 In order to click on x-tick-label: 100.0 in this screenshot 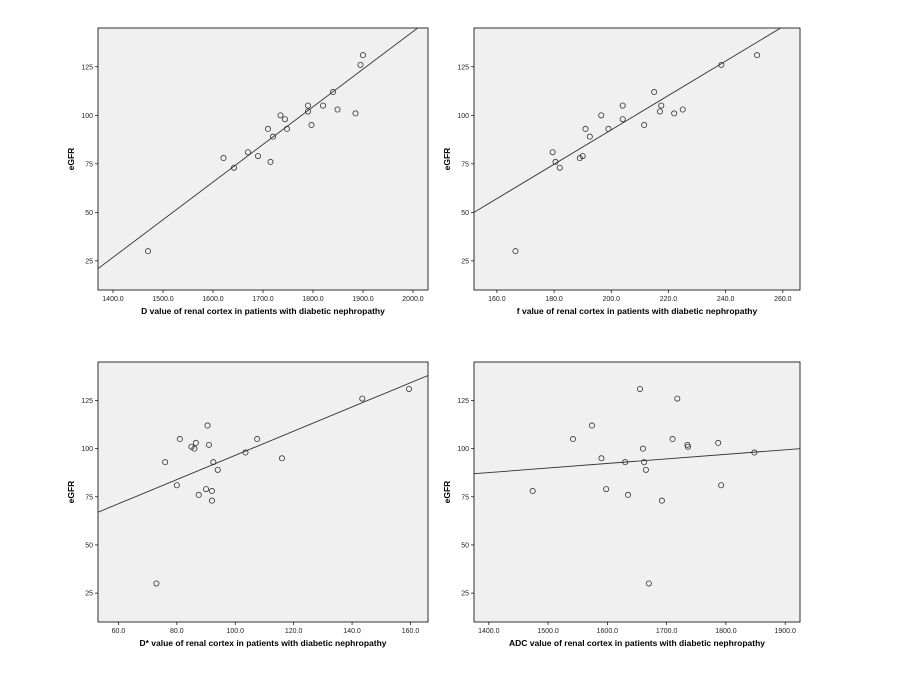, I will do `click(235, 631)`.